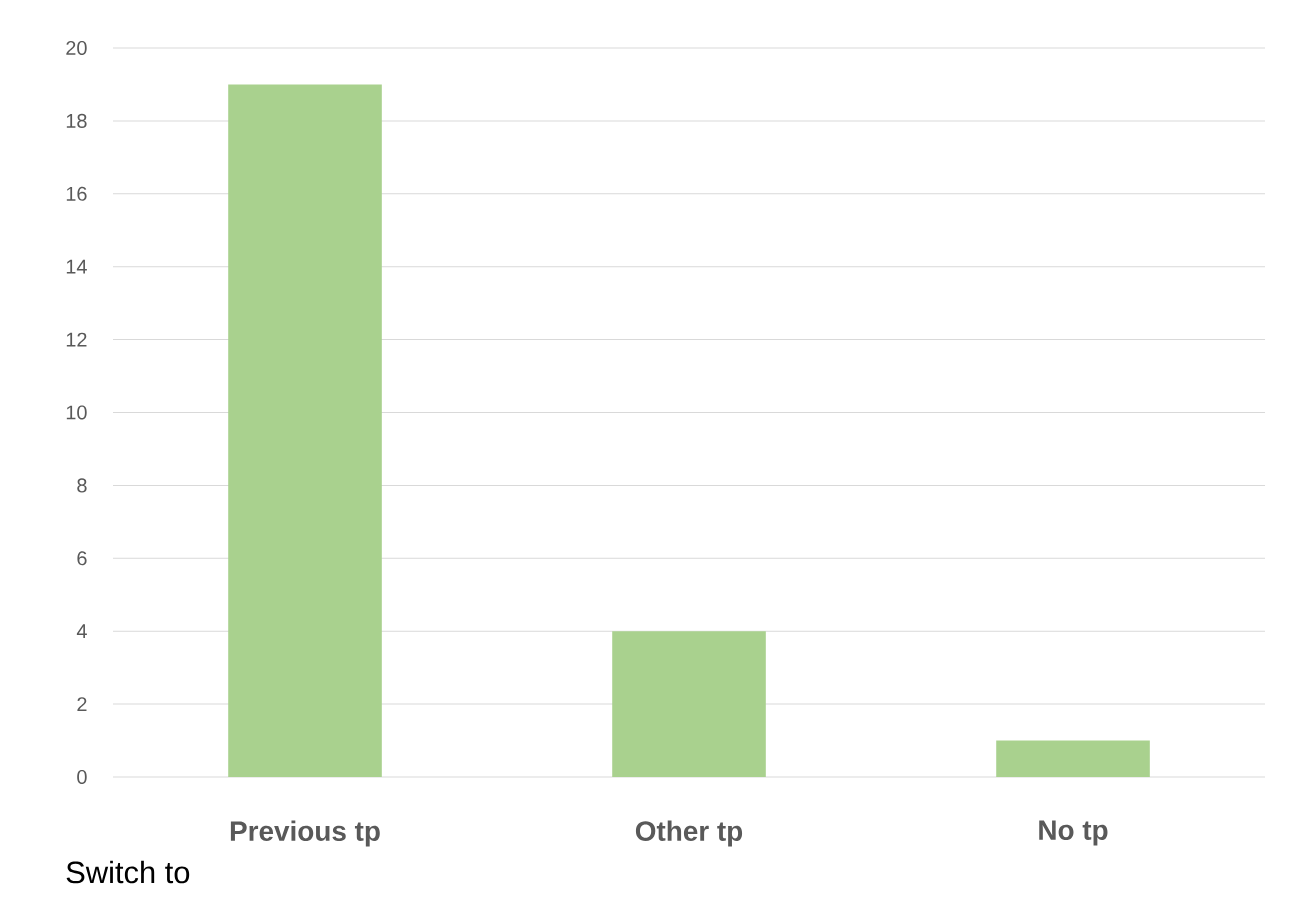 Image resolution: width=1304 pixels, height=916 pixels. What do you see at coordinates (128, 872) in the screenshot?
I see `text: Switch to` at bounding box center [128, 872].